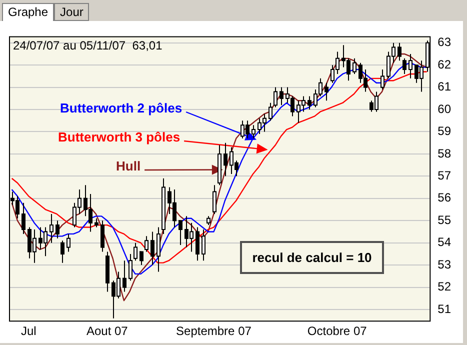 The width and height of the screenshot is (467, 345). Describe the element at coordinates (128, 166) in the screenshot. I see `text: Hull` at that location.